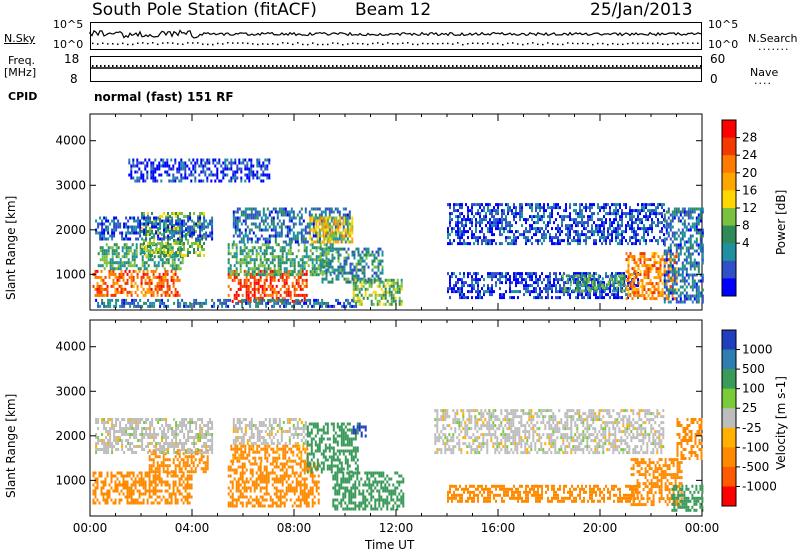 Image resolution: width=800 pixels, height=554 pixels. What do you see at coordinates (755, 447) in the screenshot?
I see `velocity-colorbar-tick-label-5: -100` at bounding box center [755, 447].